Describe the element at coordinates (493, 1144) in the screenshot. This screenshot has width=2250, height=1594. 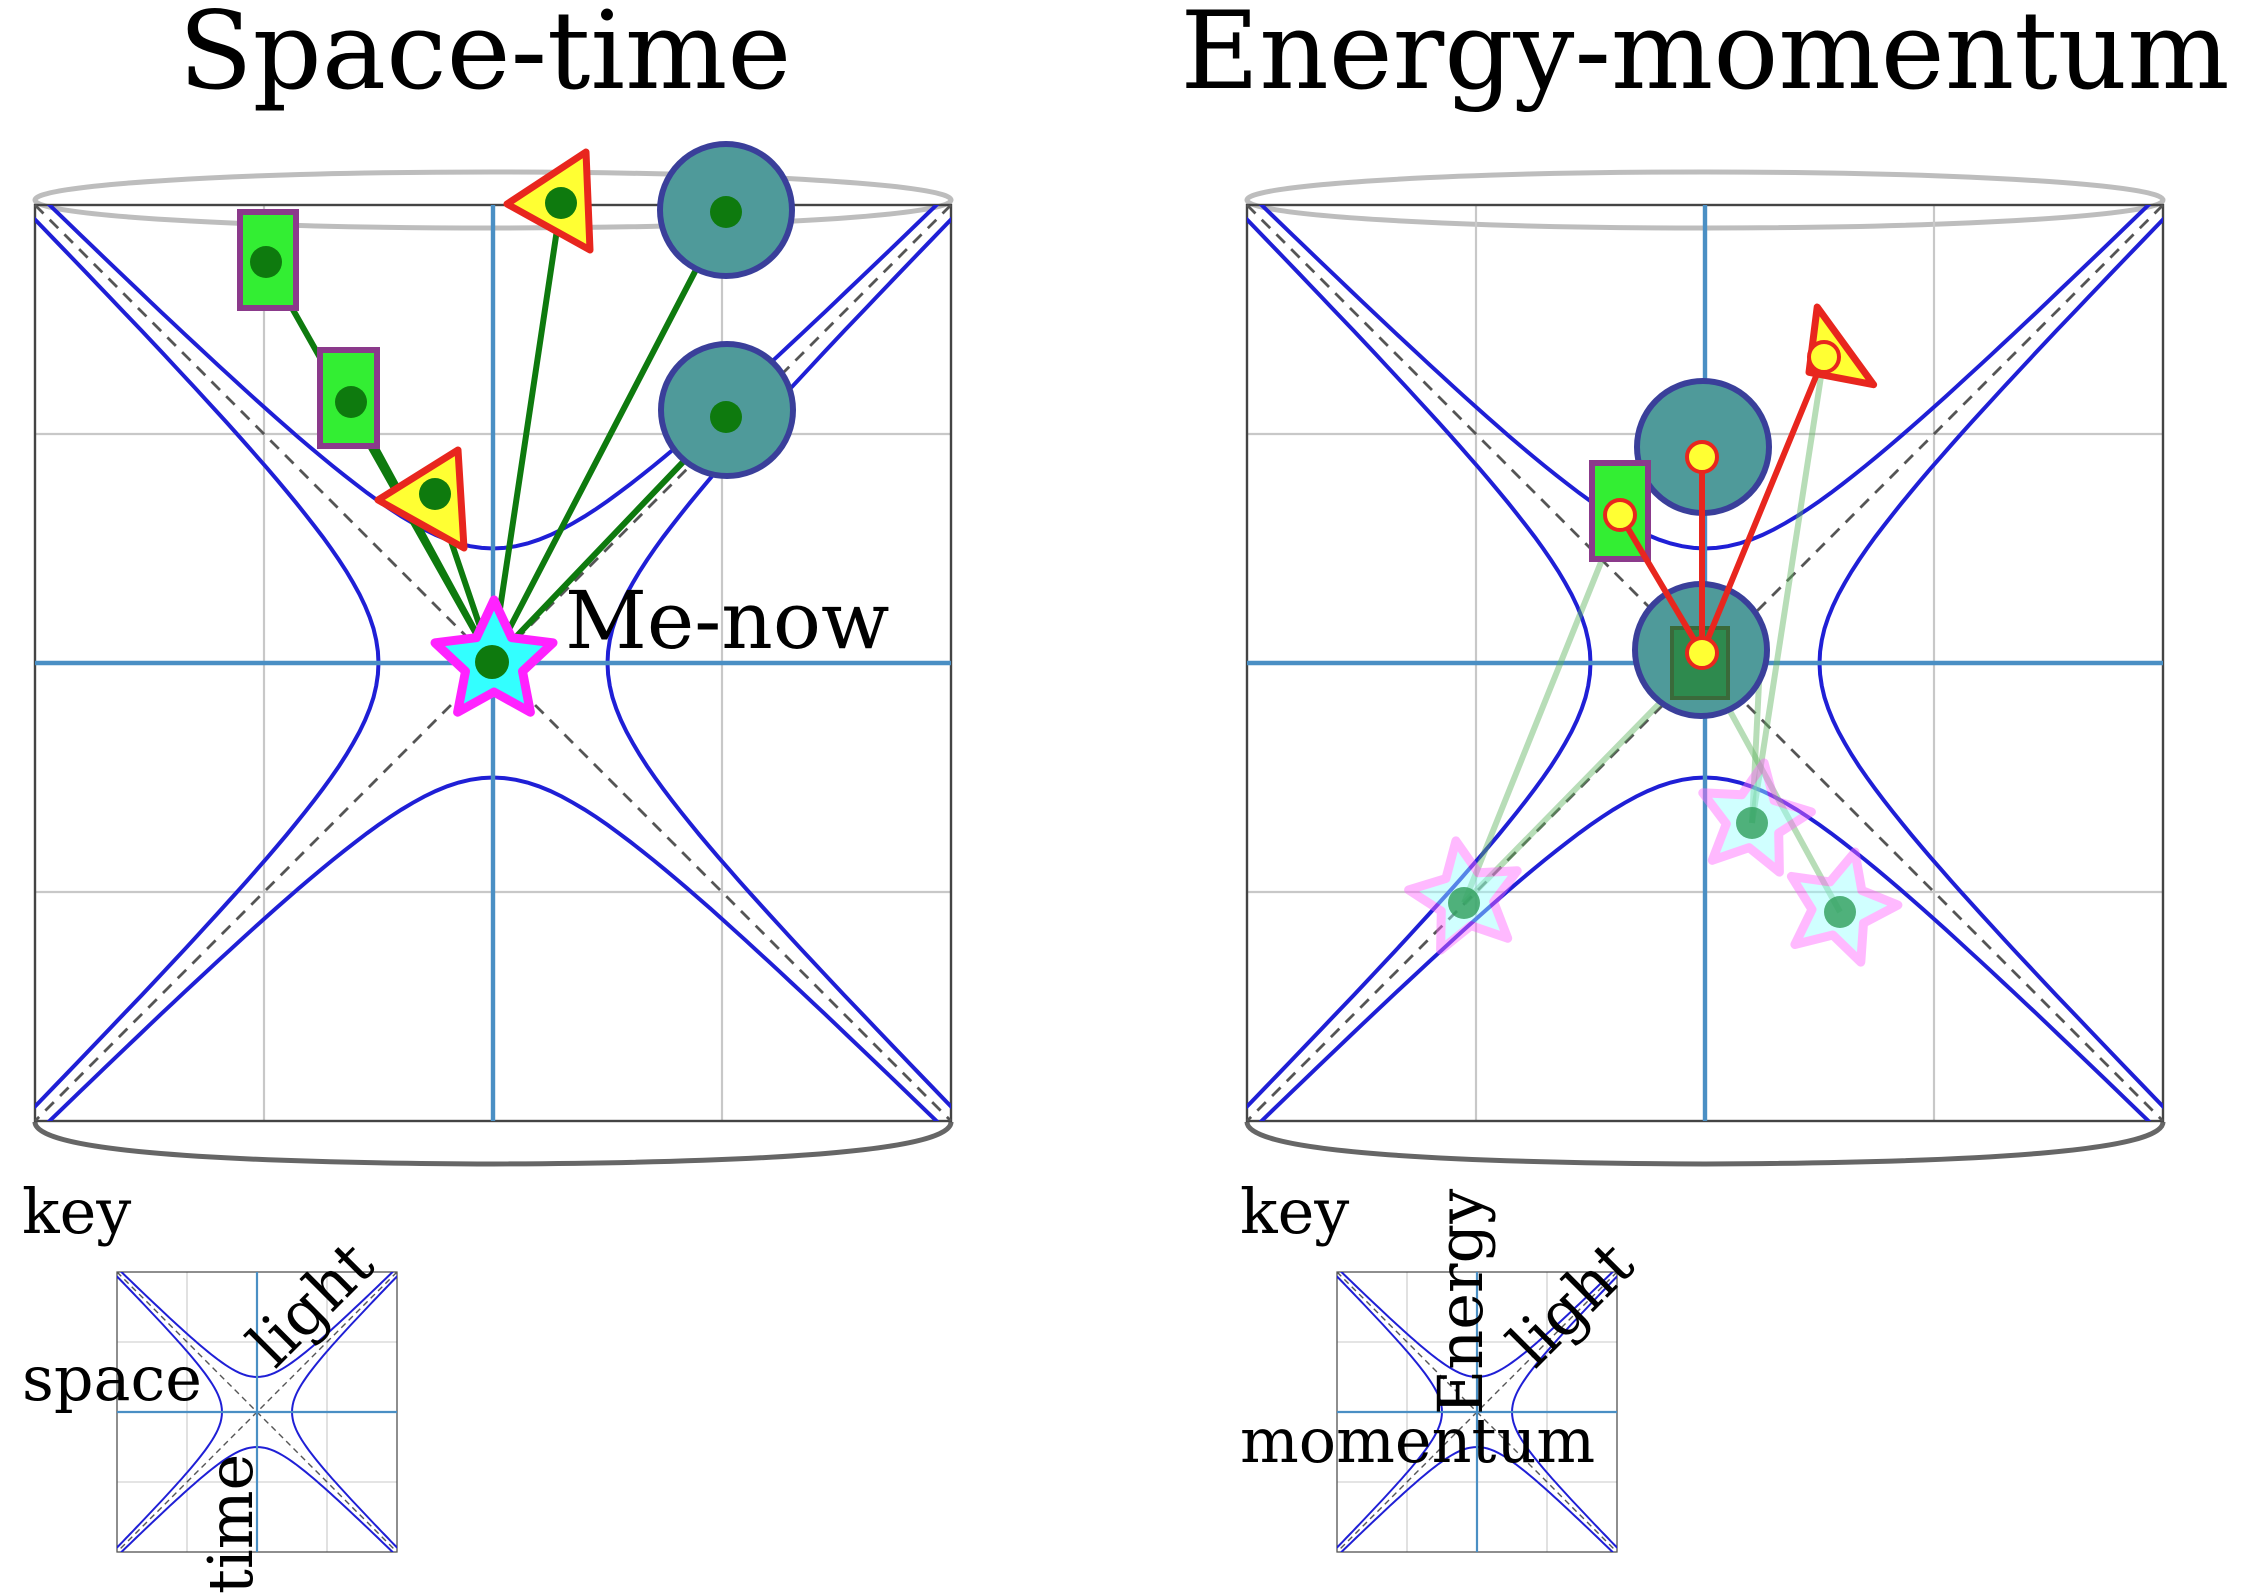
I see `spacetime-bottom-rim` at that location.